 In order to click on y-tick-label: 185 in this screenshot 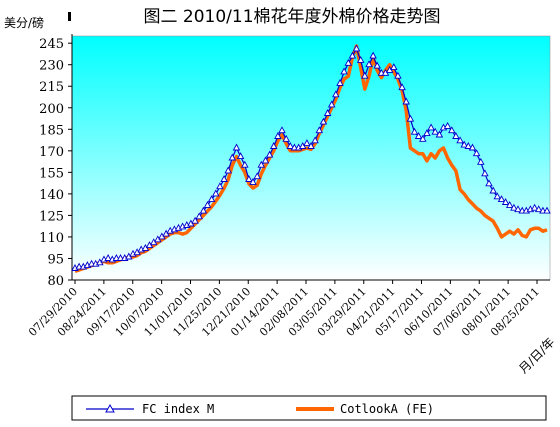, I will do `click(51, 130)`.